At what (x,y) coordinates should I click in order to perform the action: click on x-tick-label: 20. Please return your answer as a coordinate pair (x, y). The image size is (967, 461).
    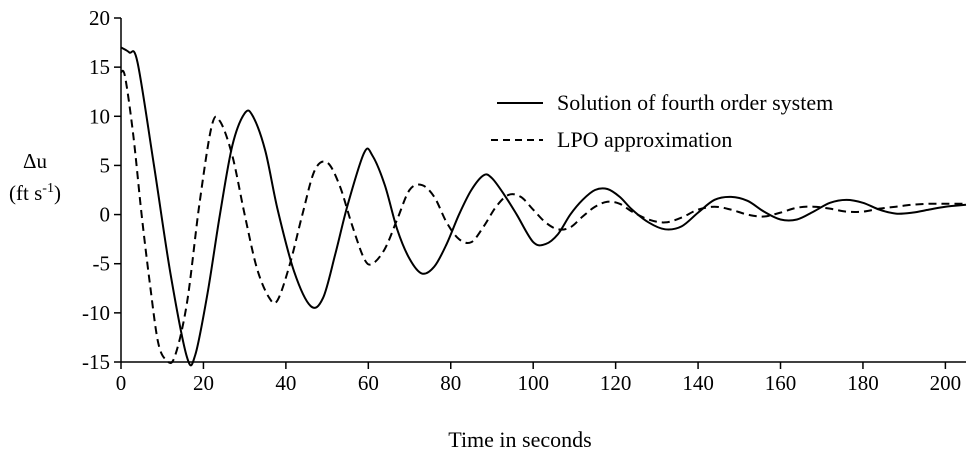
    Looking at the image, I should click on (203, 383).